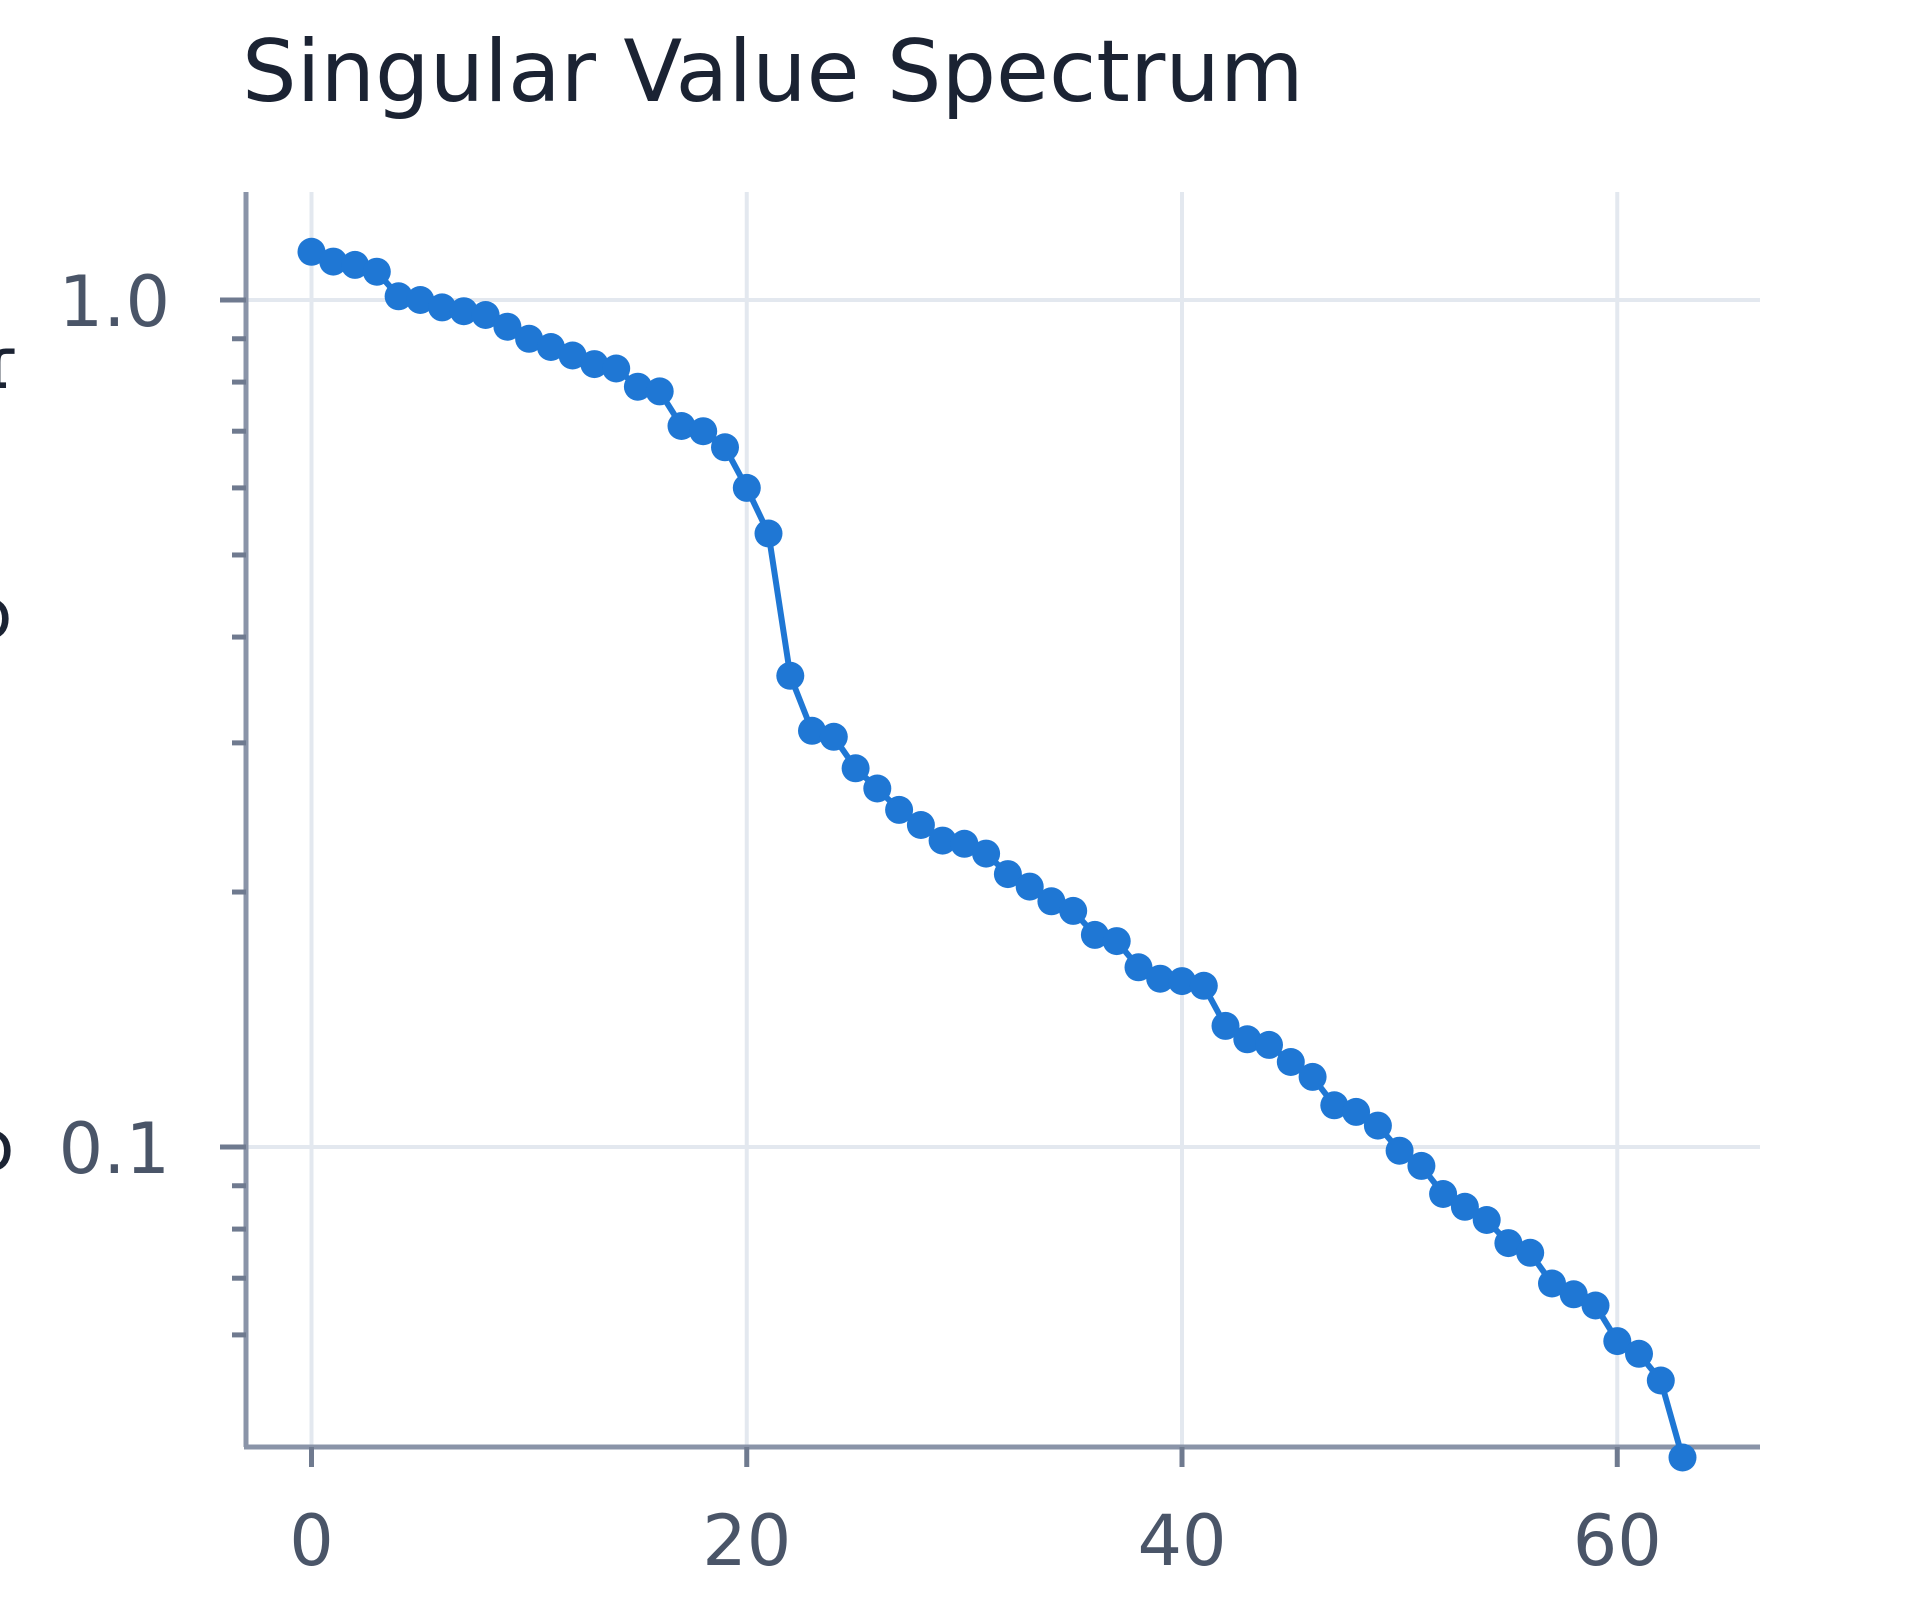 The image size is (1920, 1600). I want to click on edge-glyph: ɾ, so click(10, 364).